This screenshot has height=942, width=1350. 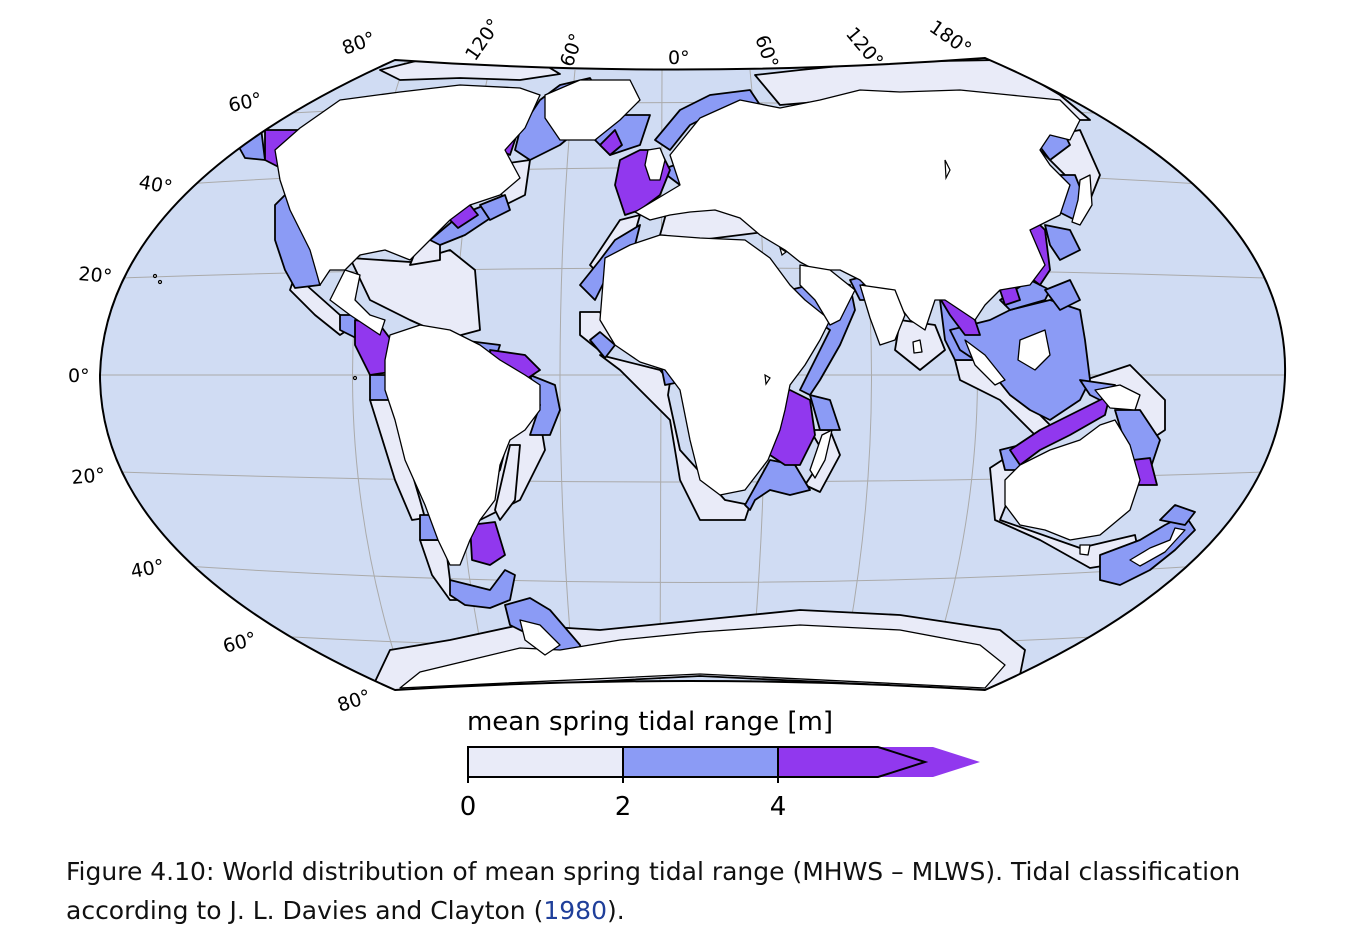 I want to click on sumatra-landmass, so click(x=985, y=362).